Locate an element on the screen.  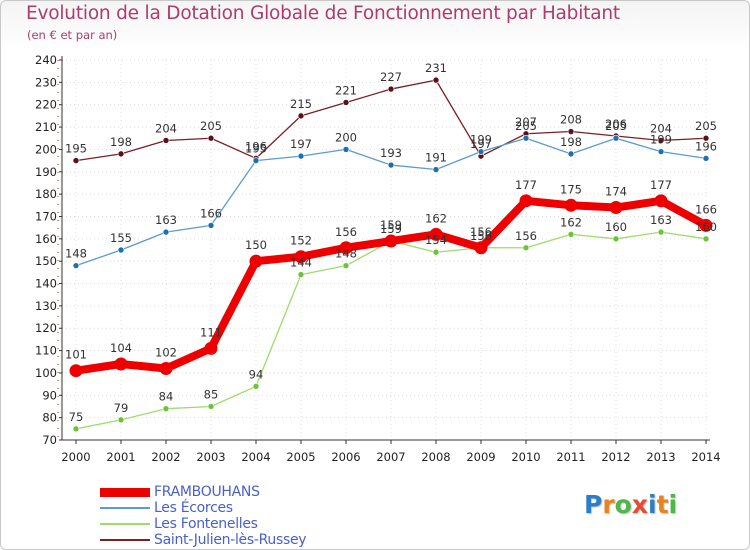
data-label-les-corces: 197 is located at coordinates (301, 144).